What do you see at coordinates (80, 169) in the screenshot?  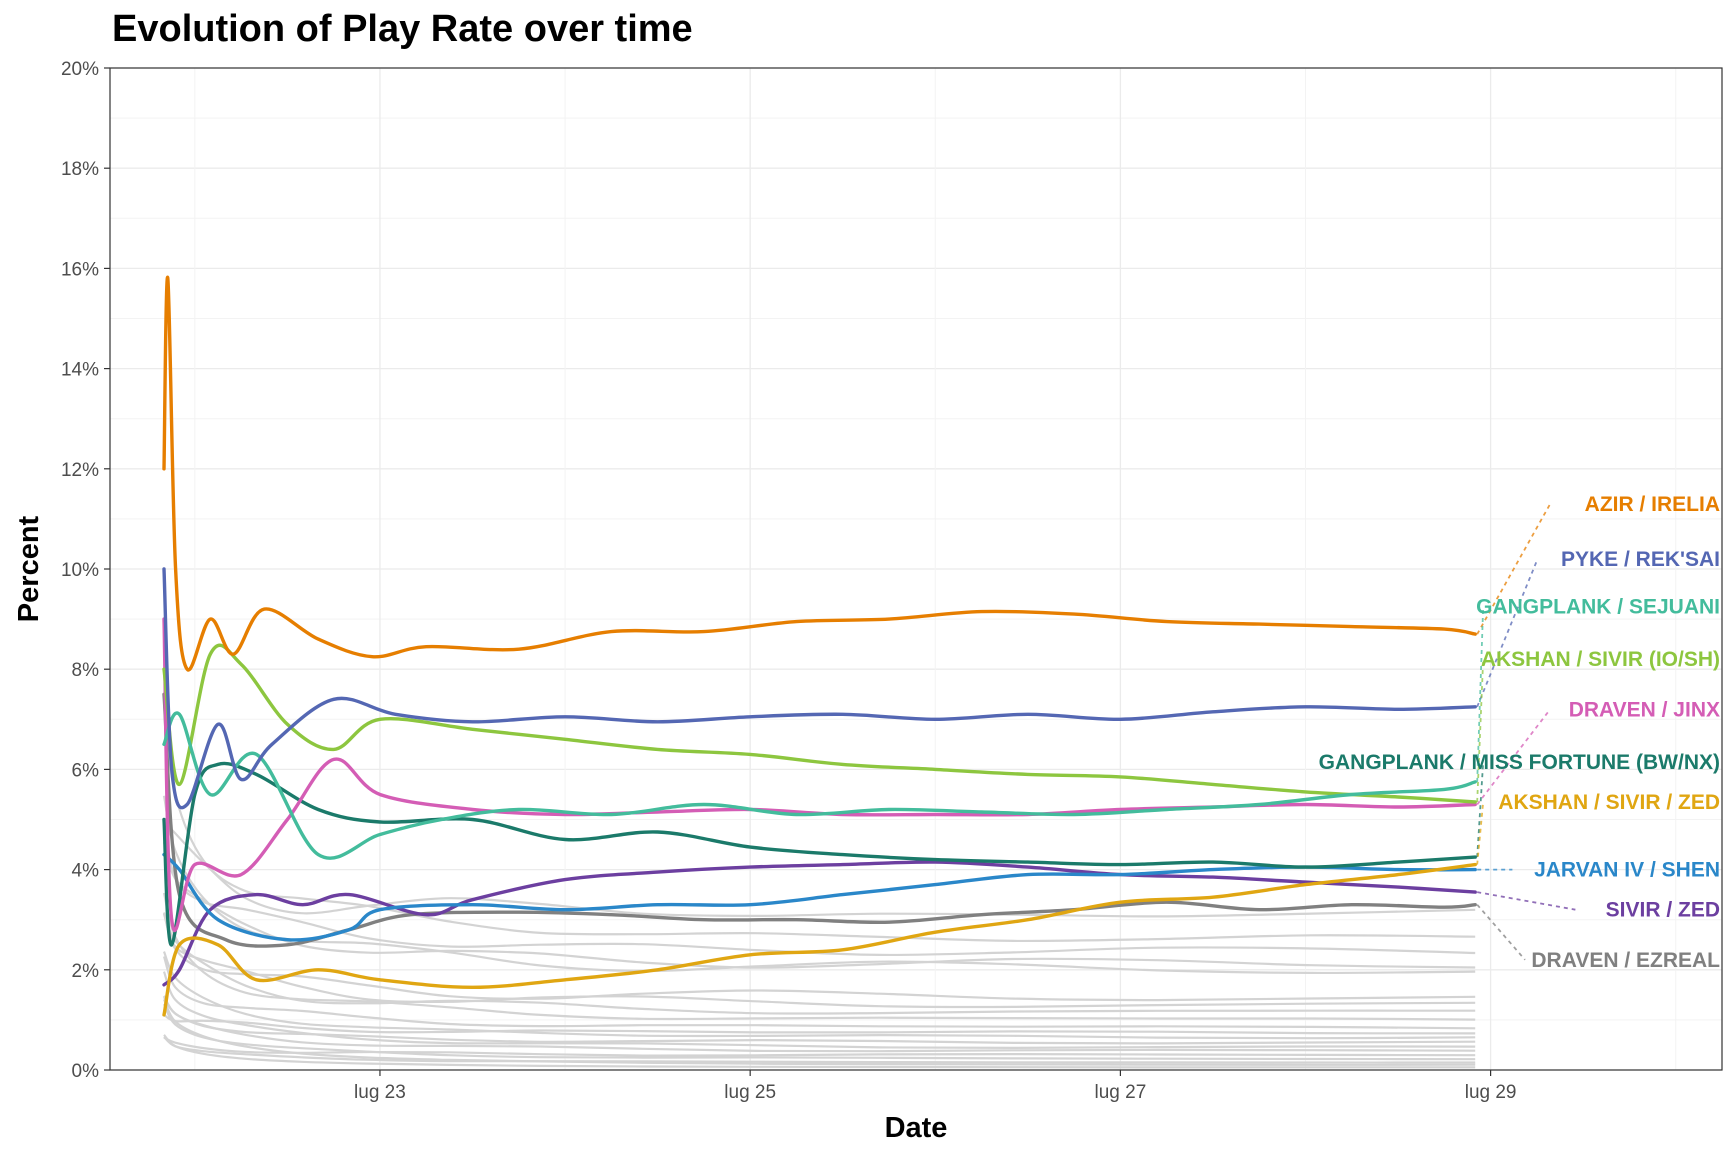 I see `y-tick-label: 18%` at bounding box center [80, 169].